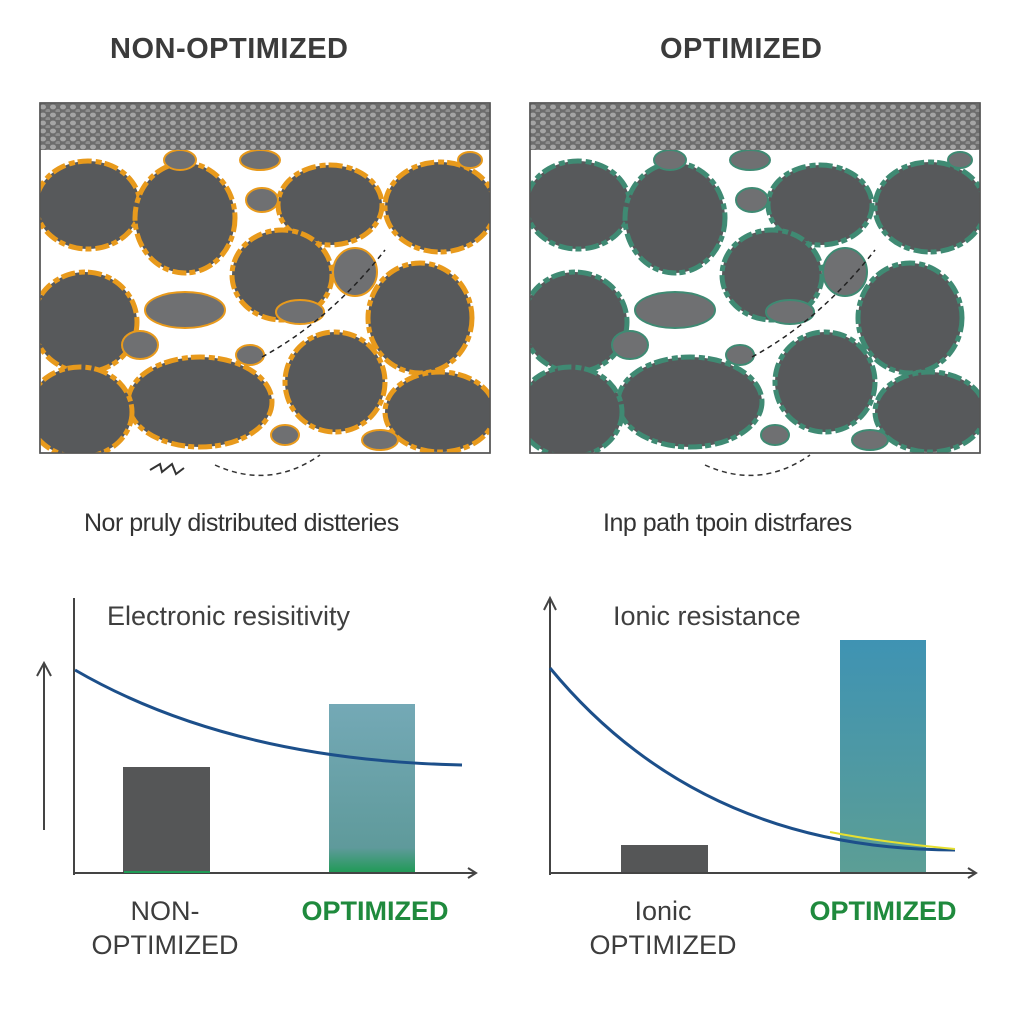 The width and height of the screenshot is (1024, 1024). Describe the element at coordinates (741, 49) in the screenshot. I see `right-panel-title: OPTIMIZED` at that location.